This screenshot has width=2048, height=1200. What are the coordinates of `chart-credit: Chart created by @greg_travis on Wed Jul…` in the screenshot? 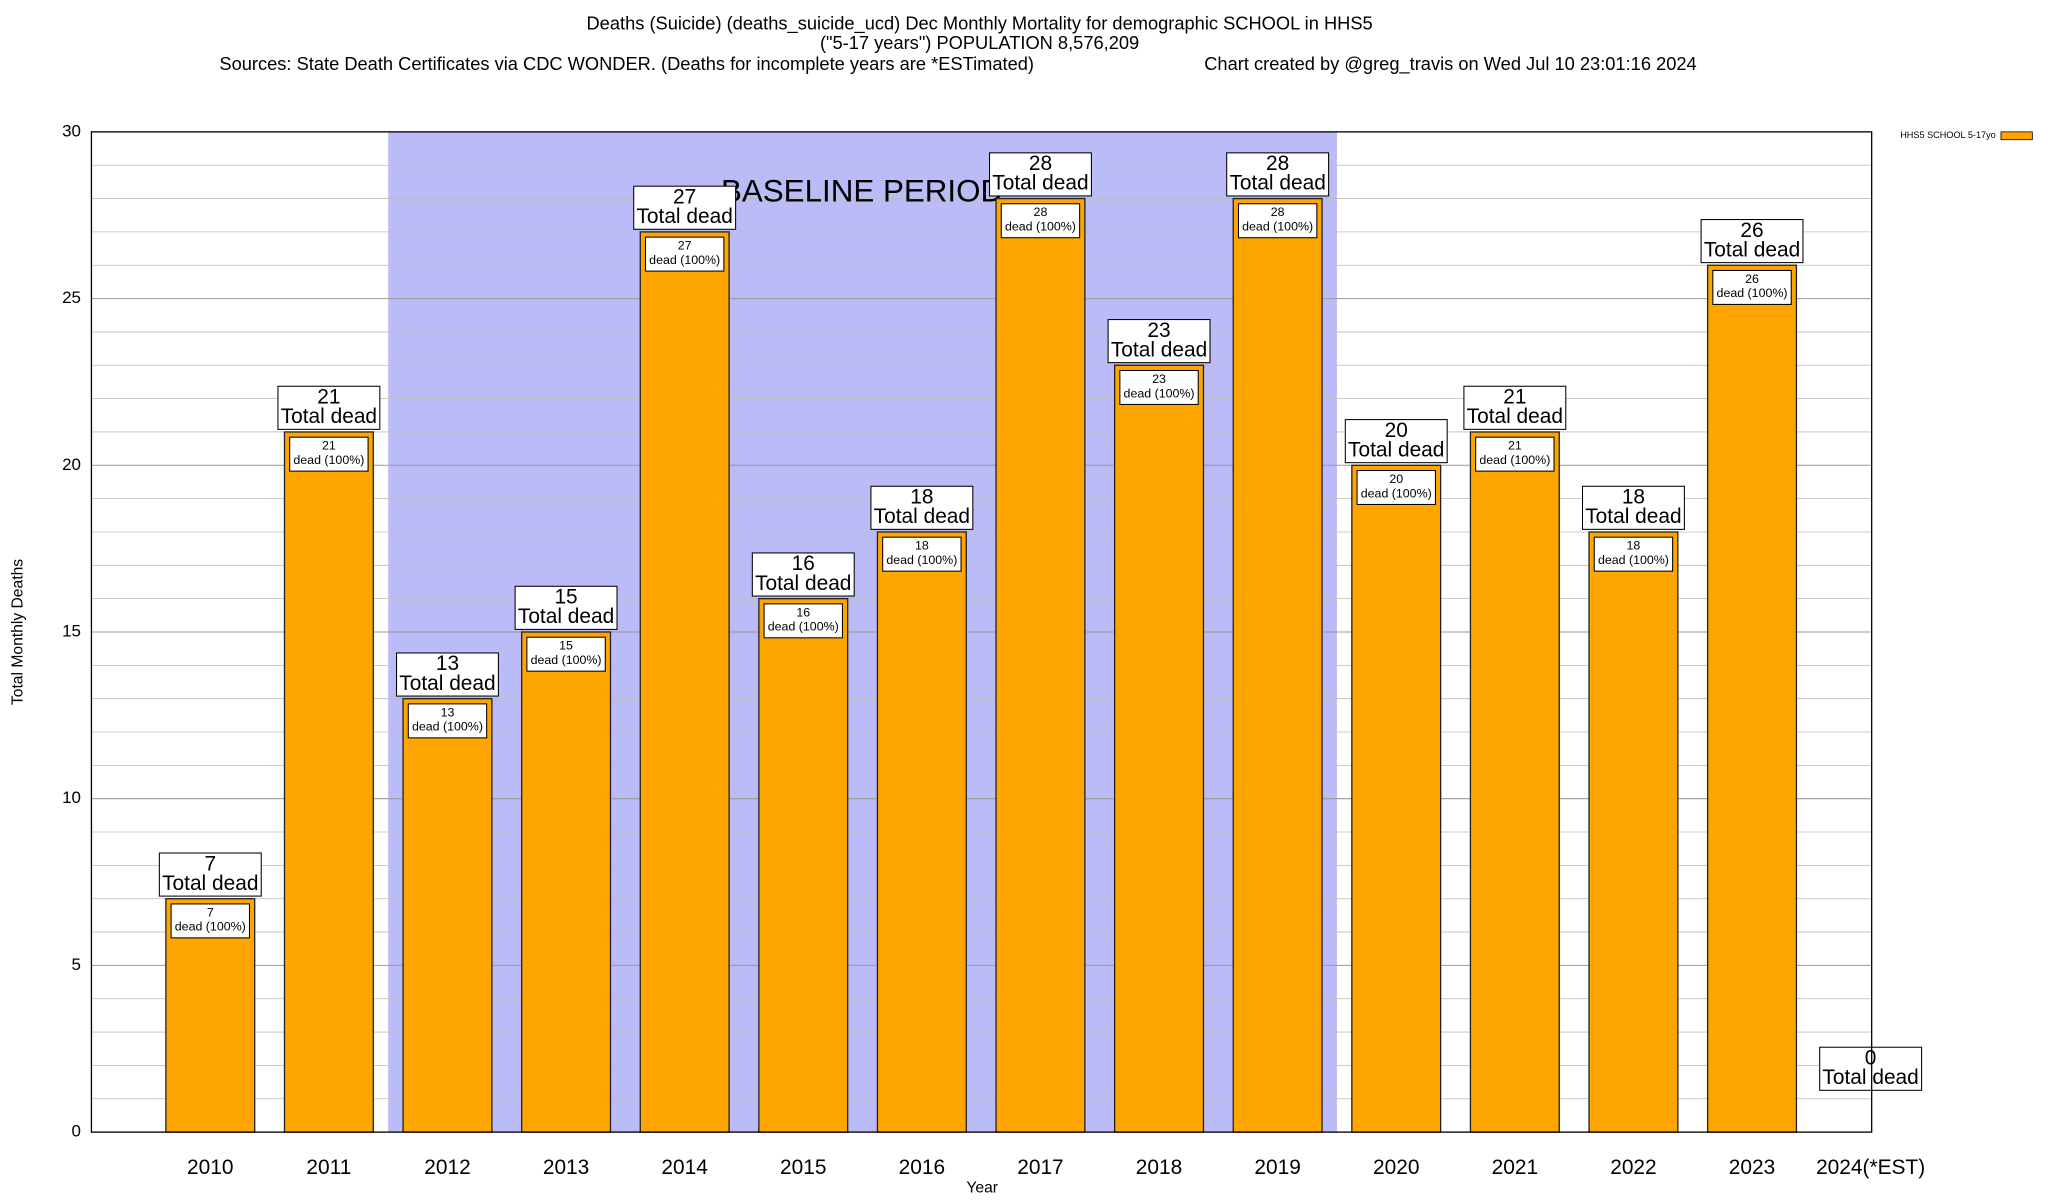 It's located at (1450, 64).